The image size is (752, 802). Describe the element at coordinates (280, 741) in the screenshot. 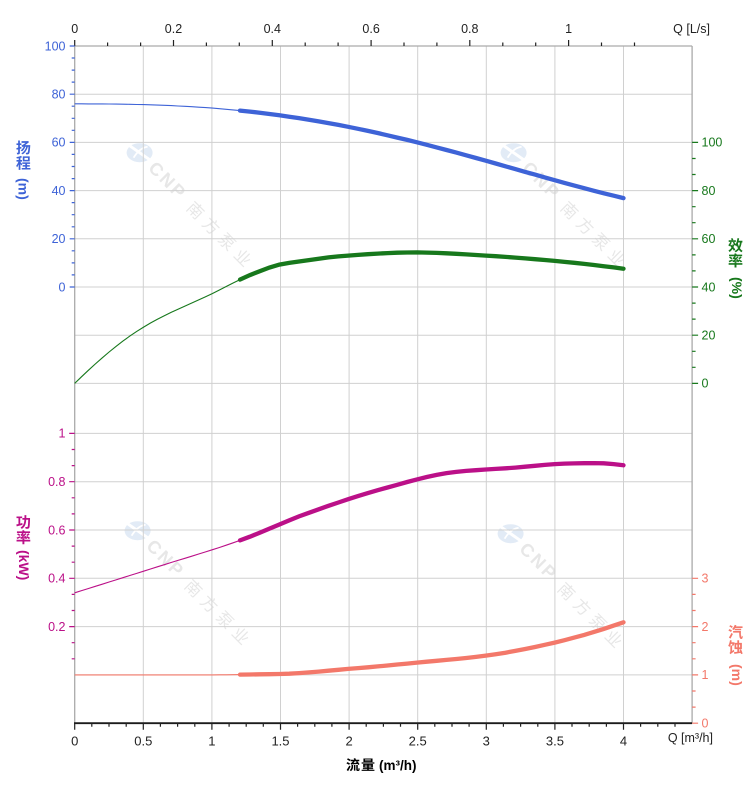

I see `svg-text: 1.5` at that location.